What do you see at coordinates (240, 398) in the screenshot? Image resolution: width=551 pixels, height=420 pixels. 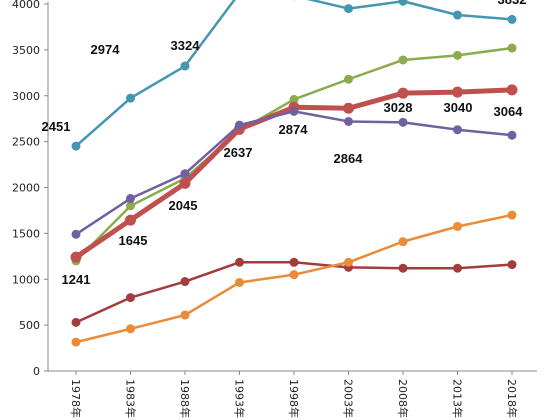 I see `x-tick-label: 1993年` at bounding box center [240, 398].